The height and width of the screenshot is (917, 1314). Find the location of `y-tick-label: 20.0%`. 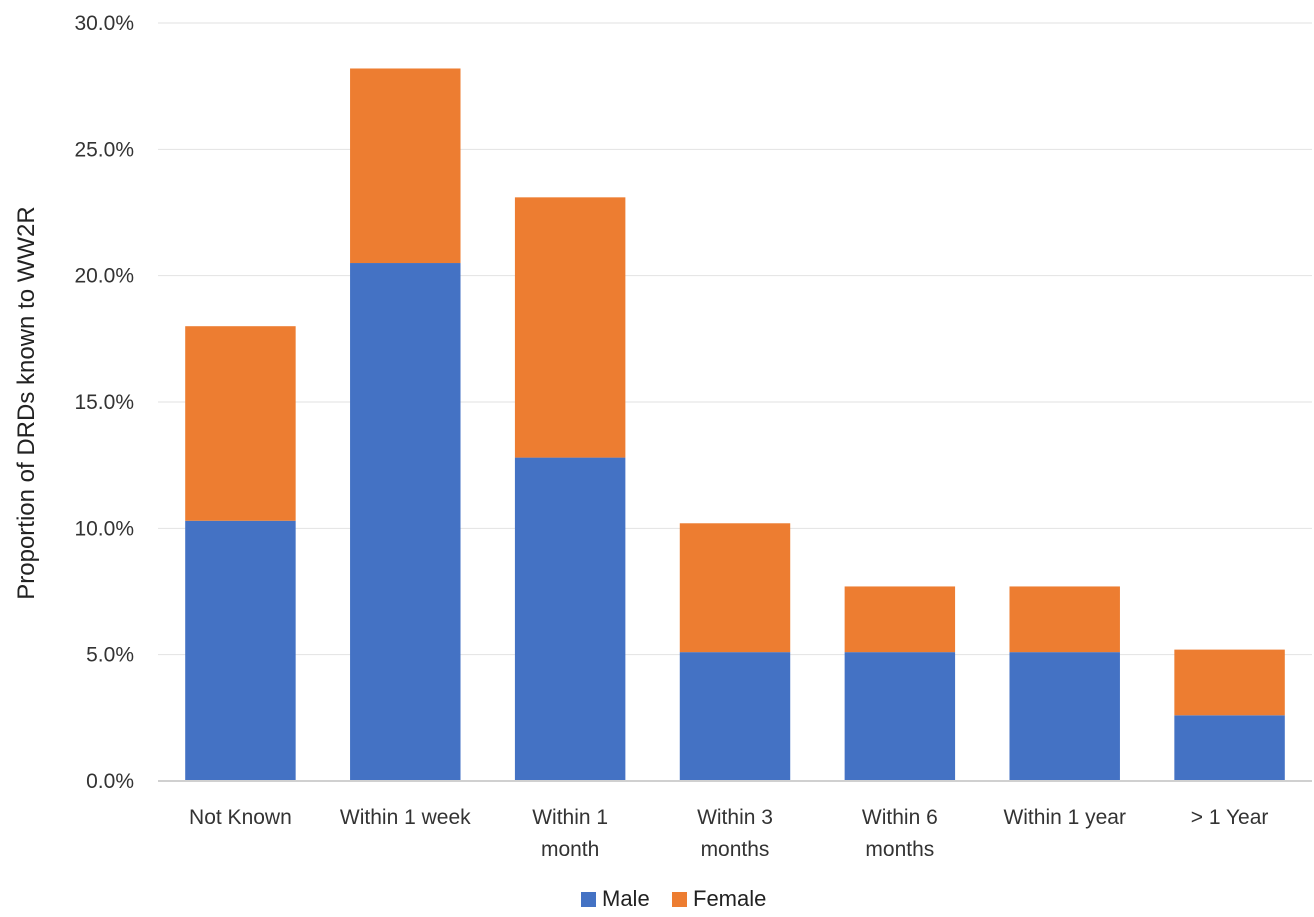

y-tick-label: 20.0% is located at coordinates (104, 276).